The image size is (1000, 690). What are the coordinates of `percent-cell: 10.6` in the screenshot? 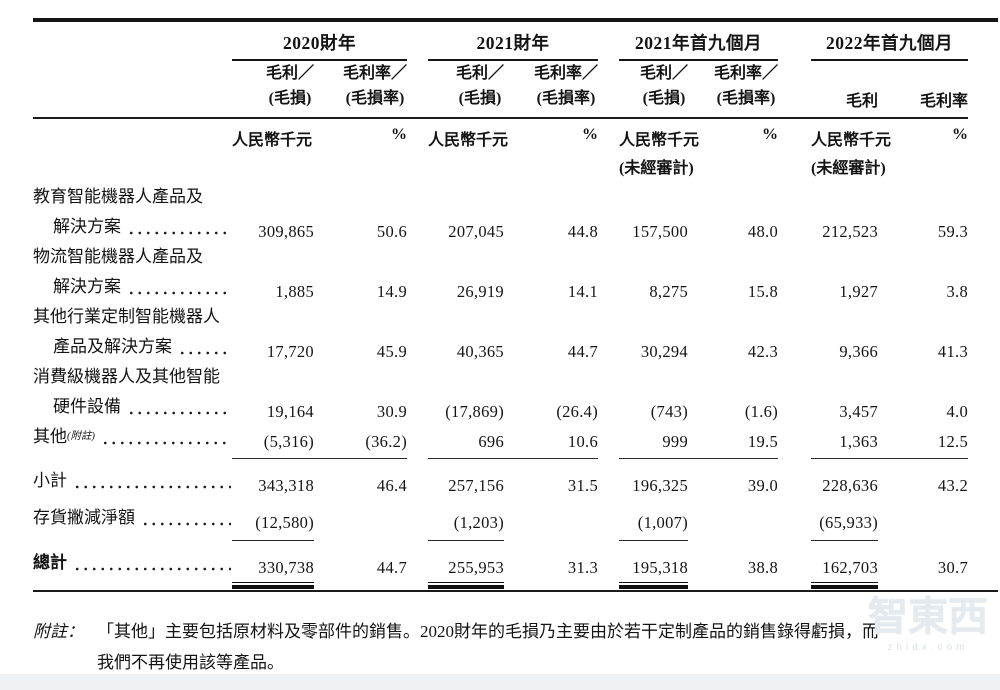 It's located at (551, 440).